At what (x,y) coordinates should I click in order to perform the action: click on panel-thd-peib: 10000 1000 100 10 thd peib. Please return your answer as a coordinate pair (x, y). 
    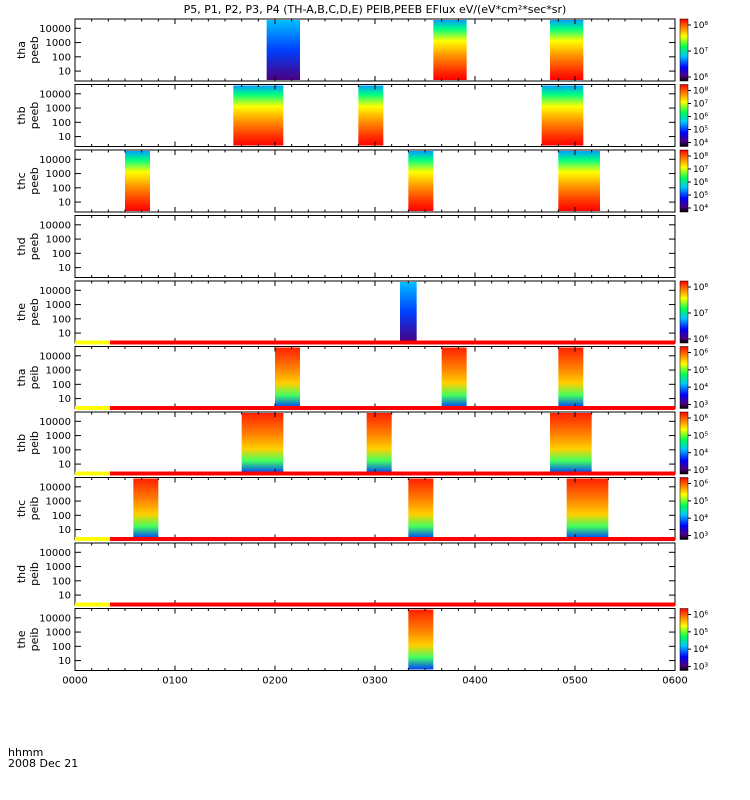
    Looking at the image, I should click on (345, 571).